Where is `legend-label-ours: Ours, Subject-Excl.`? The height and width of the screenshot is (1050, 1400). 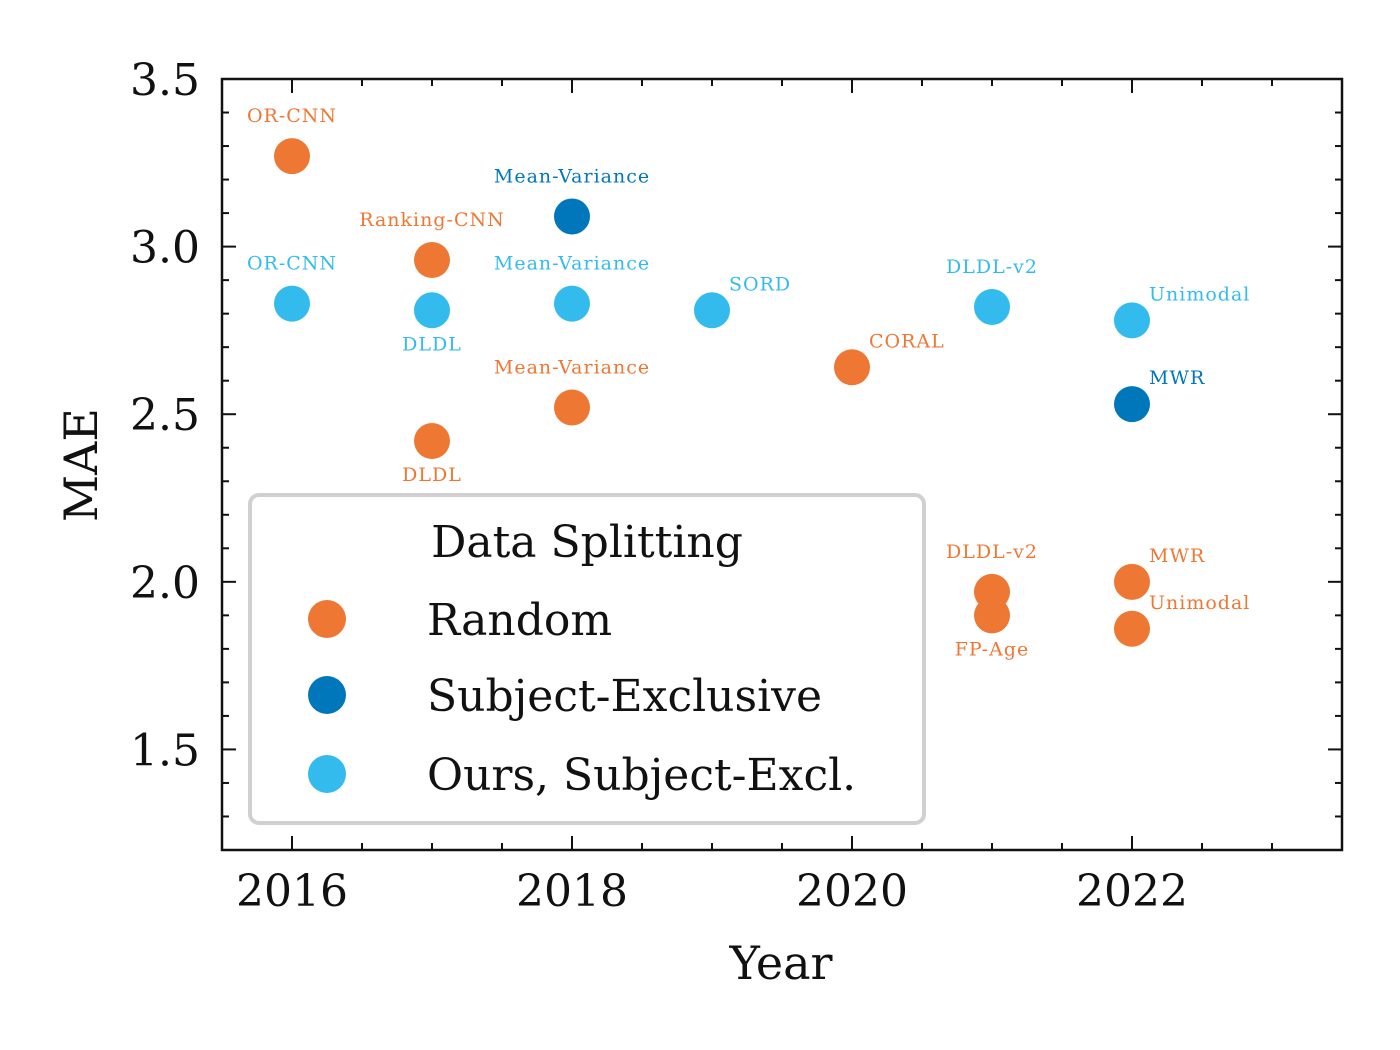 legend-label-ours: Ours, Subject-Excl. is located at coordinates (641, 775).